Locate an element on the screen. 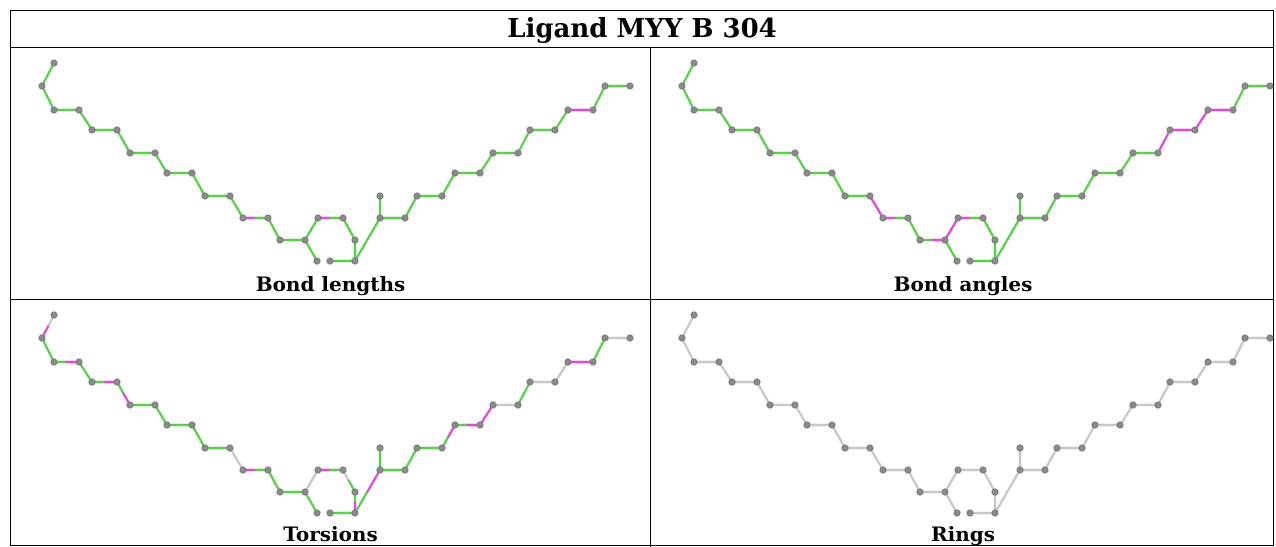 Image resolution: width=1276 pixels, height=547 pixels. ligand-title: Ligand MYY B 304 is located at coordinates (642, 29).